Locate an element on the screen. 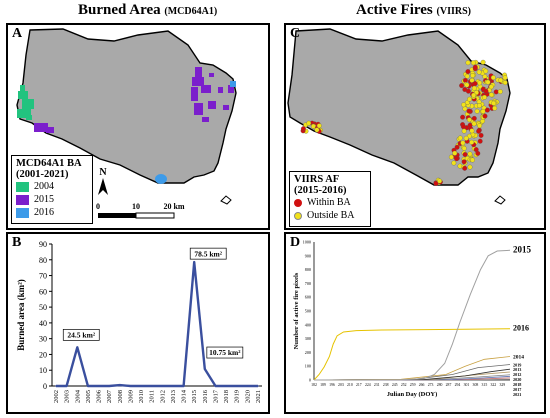 This screenshot has width=550, height=418. x-tick-label-b: 2019 is located at coordinates (237, 396).